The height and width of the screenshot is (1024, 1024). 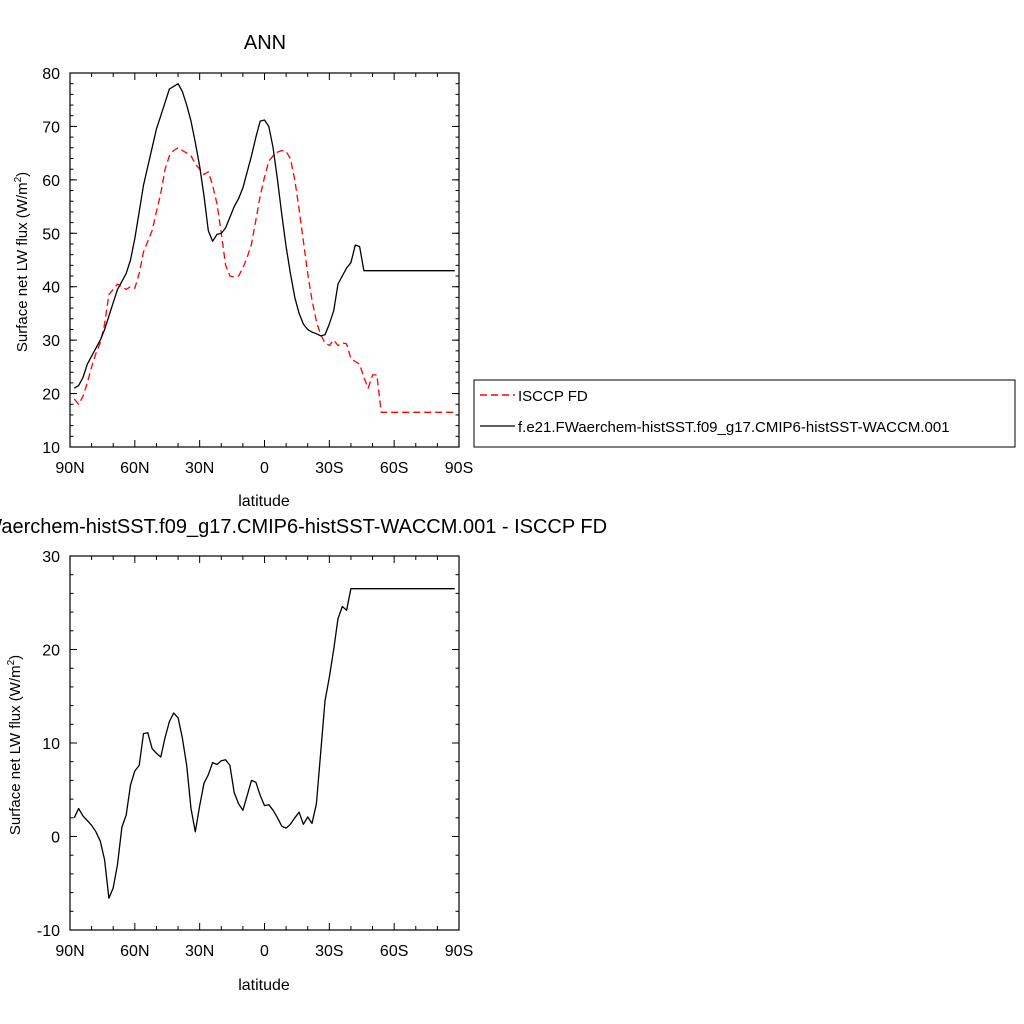 What do you see at coordinates (51, 341) in the screenshot?
I see `top-ytick-label: 30` at bounding box center [51, 341].